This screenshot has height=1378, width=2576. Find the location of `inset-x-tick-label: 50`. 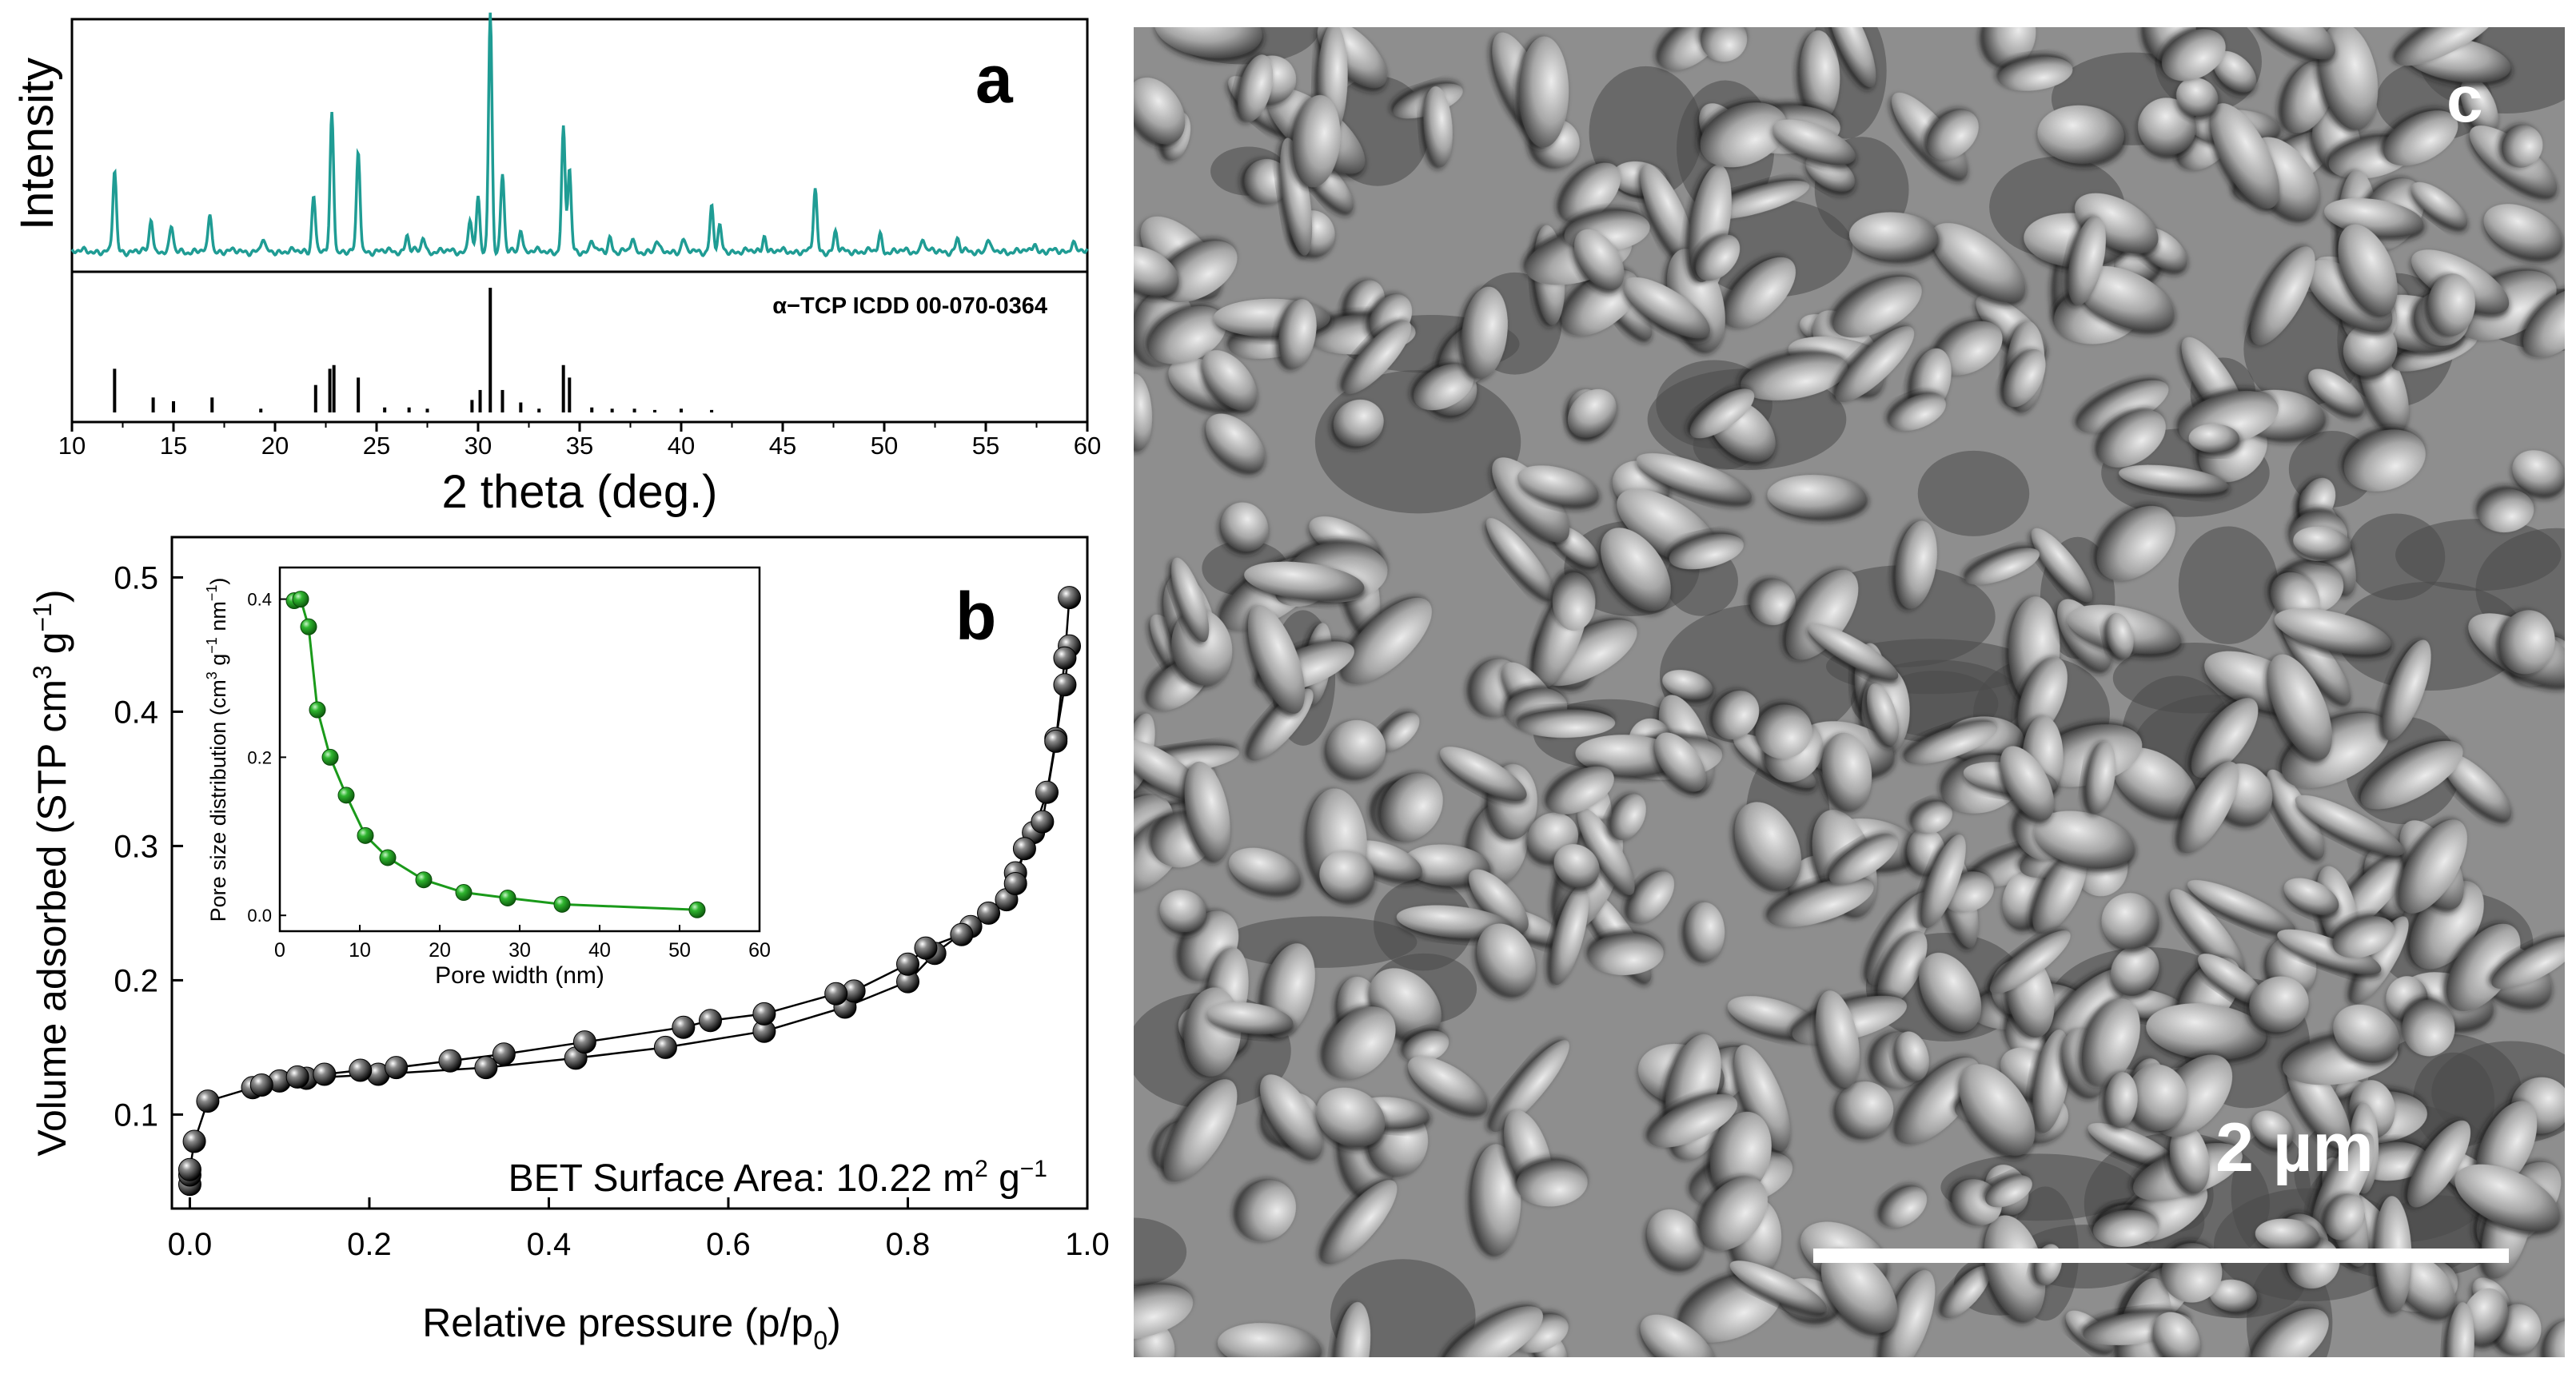

inset-x-tick-label: 50 is located at coordinates (679, 950).